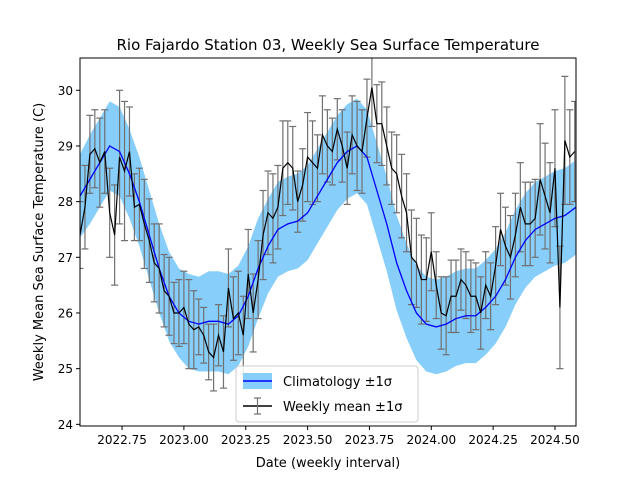  Describe the element at coordinates (184, 440) in the screenshot. I see `x-tick-label: 2023.00` at that location.